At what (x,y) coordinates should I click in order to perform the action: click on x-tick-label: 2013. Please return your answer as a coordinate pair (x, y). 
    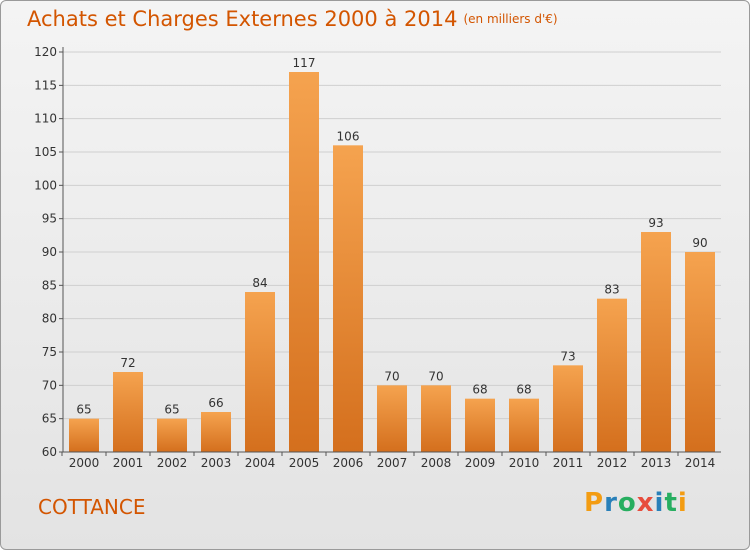
    Looking at the image, I should click on (656, 463).